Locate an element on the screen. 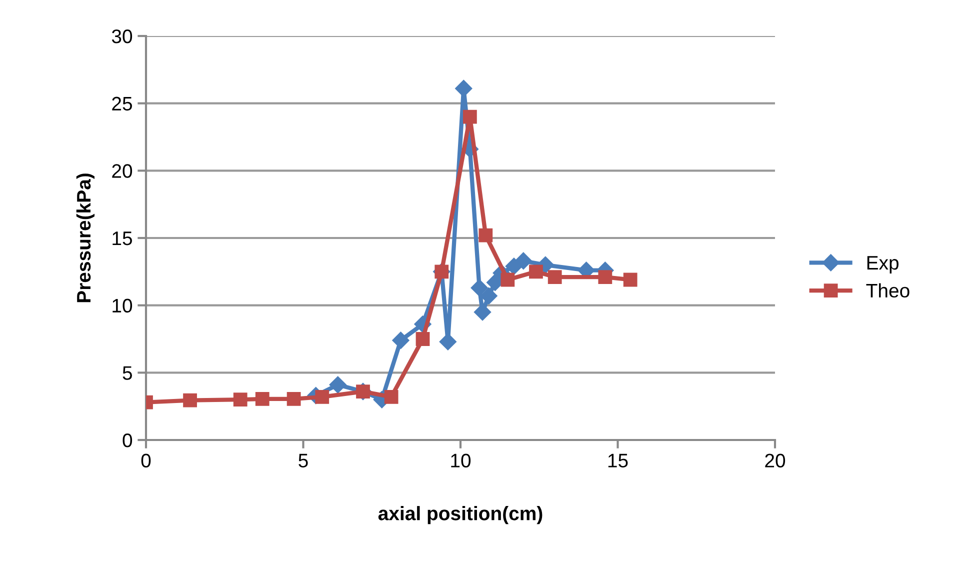 This screenshot has width=960, height=580. legend-label: Theo is located at coordinates (888, 290).